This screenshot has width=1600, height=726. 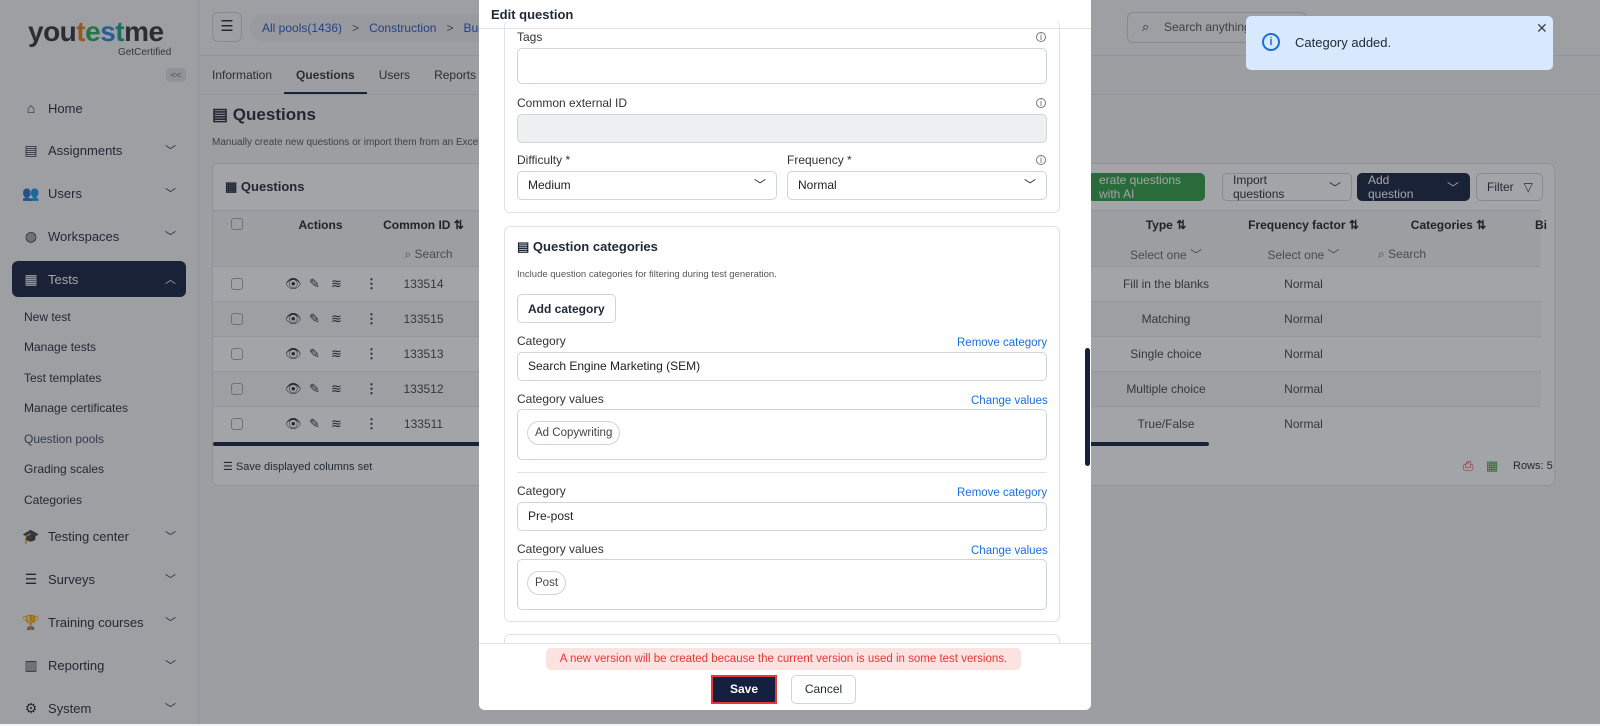 What do you see at coordinates (1528, 187) in the screenshot?
I see `filter-icon: ▽` at bounding box center [1528, 187].